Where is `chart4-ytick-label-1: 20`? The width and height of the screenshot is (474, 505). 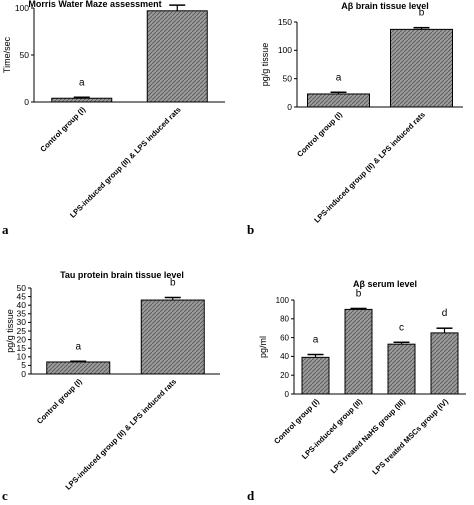
chart4-ytick-label-1: 20 is located at coordinates (284, 375).